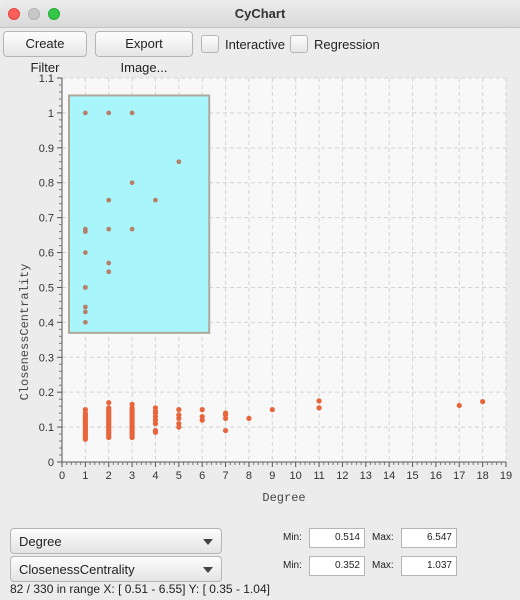 Image resolution: width=520 pixels, height=600 pixels. Describe the element at coordinates (46, 79) in the screenshot. I see `y-tick-label: 1.1` at that location.